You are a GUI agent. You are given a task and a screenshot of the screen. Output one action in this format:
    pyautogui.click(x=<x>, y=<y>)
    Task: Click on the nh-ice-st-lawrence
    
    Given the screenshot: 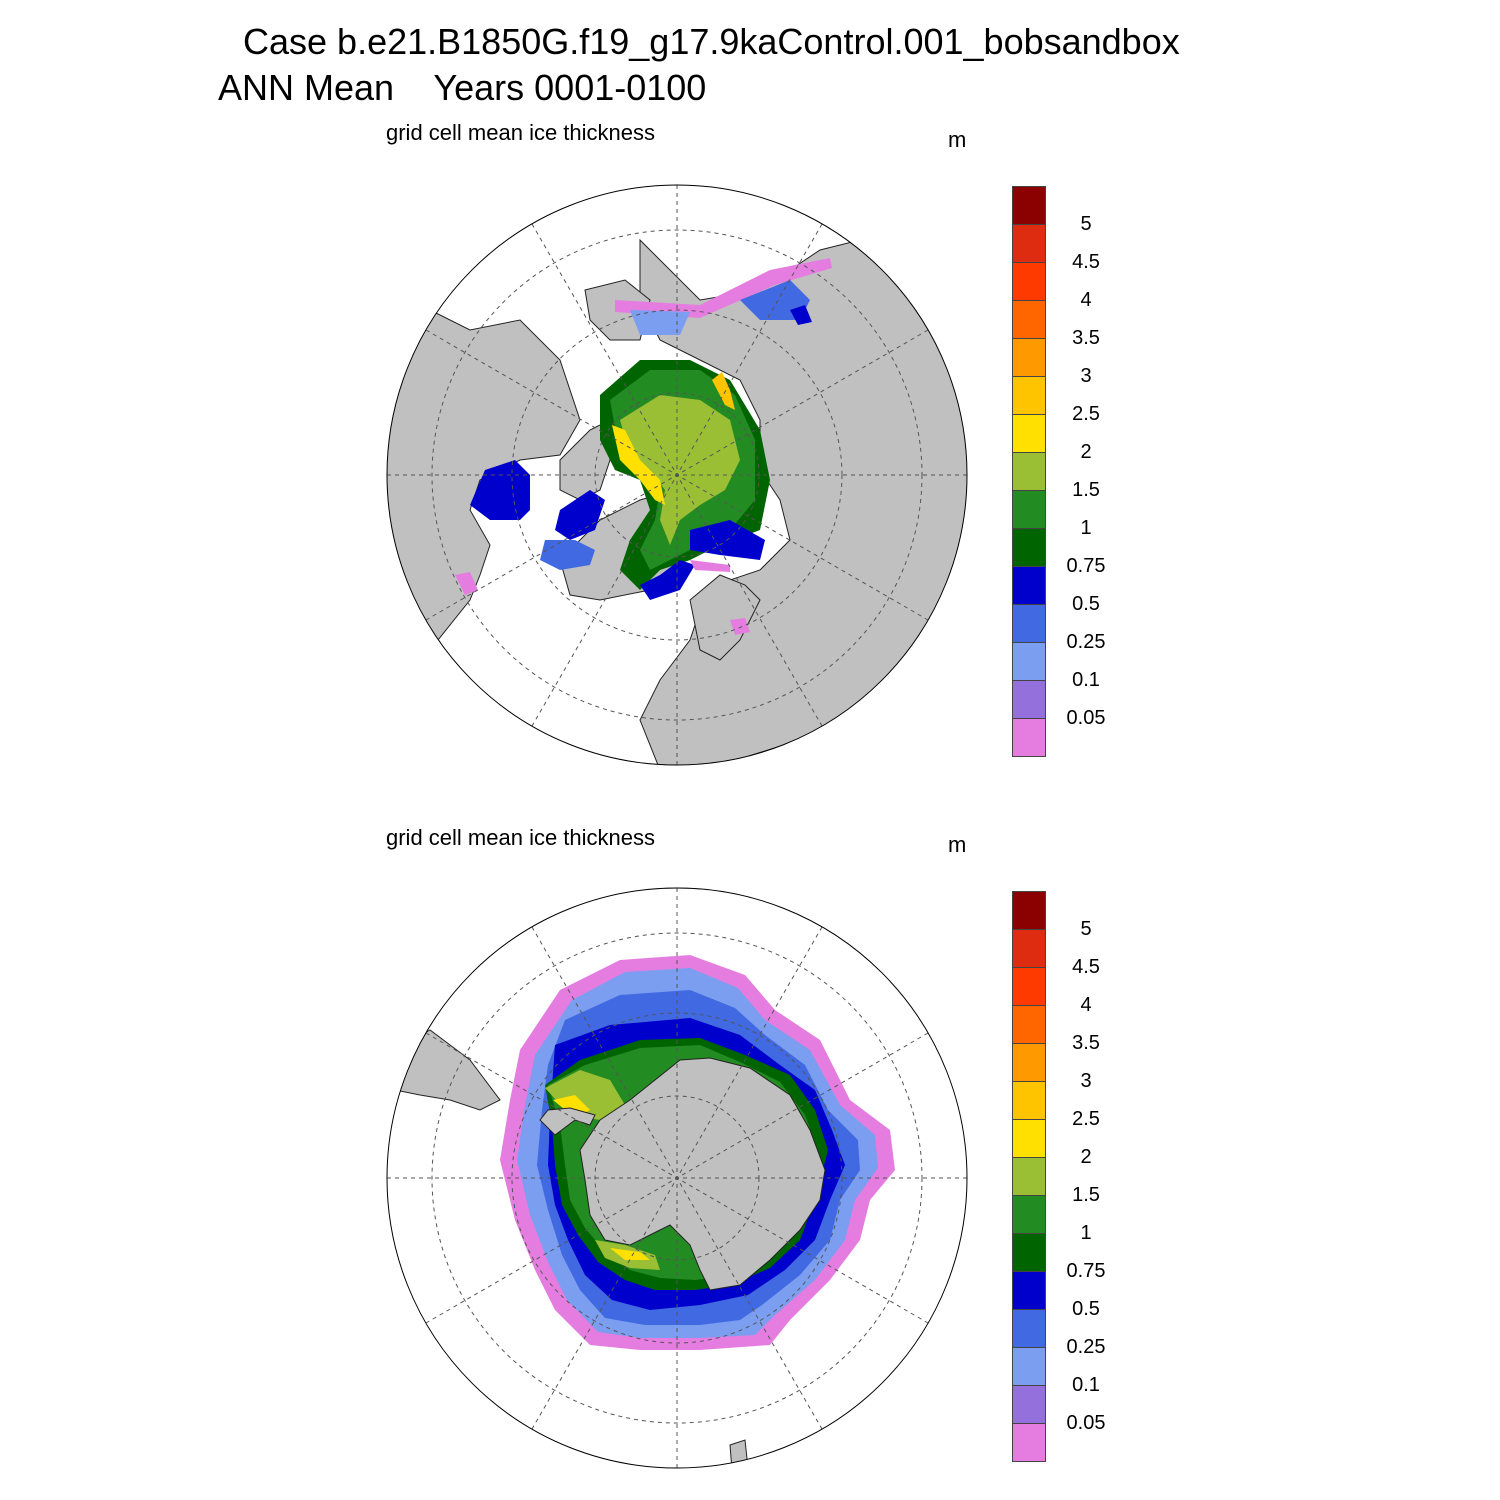 What is the action you would take?
    pyautogui.click(x=466, y=583)
    